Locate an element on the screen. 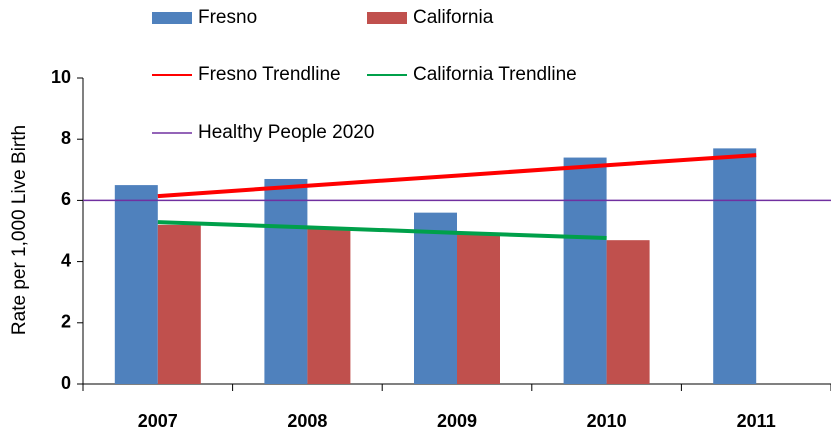 The width and height of the screenshot is (831, 441). y-axis-label: Rate per 1,000 Live Birth is located at coordinates (19, 230).